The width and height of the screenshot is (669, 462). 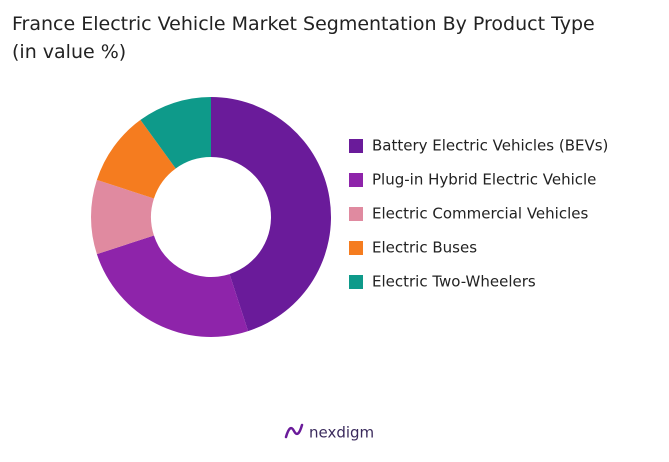 What do you see at coordinates (294, 431) in the screenshot?
I see `brand-icon` at bounding box center [294, 431].